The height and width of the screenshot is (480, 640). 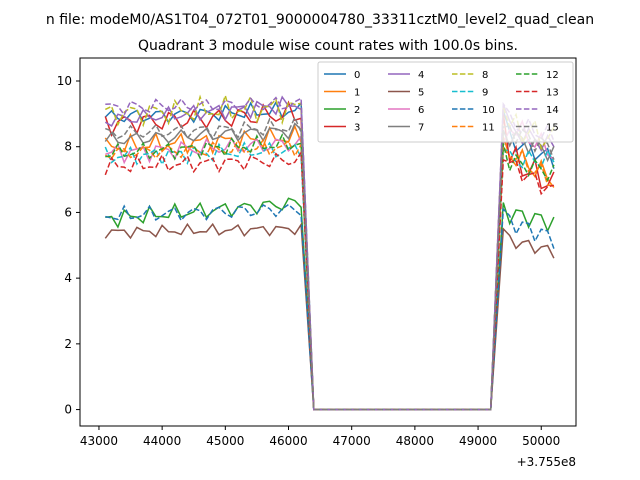 What do you see at coordinates (357, 128) in the screenshot?
I see `legend-label: 3` at bounding box center [357, 128].